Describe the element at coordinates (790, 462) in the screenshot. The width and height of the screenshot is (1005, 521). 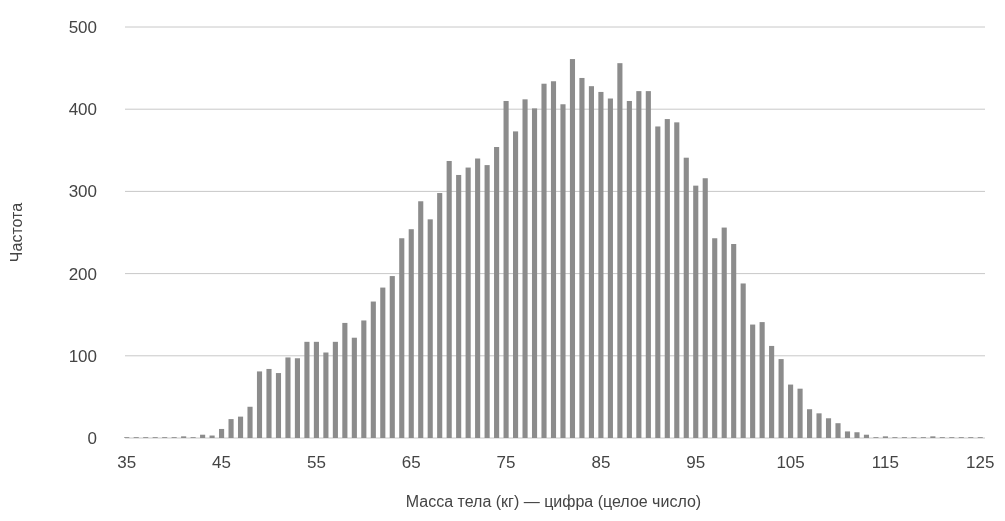
I see `x-tick-label: 105` at that location.